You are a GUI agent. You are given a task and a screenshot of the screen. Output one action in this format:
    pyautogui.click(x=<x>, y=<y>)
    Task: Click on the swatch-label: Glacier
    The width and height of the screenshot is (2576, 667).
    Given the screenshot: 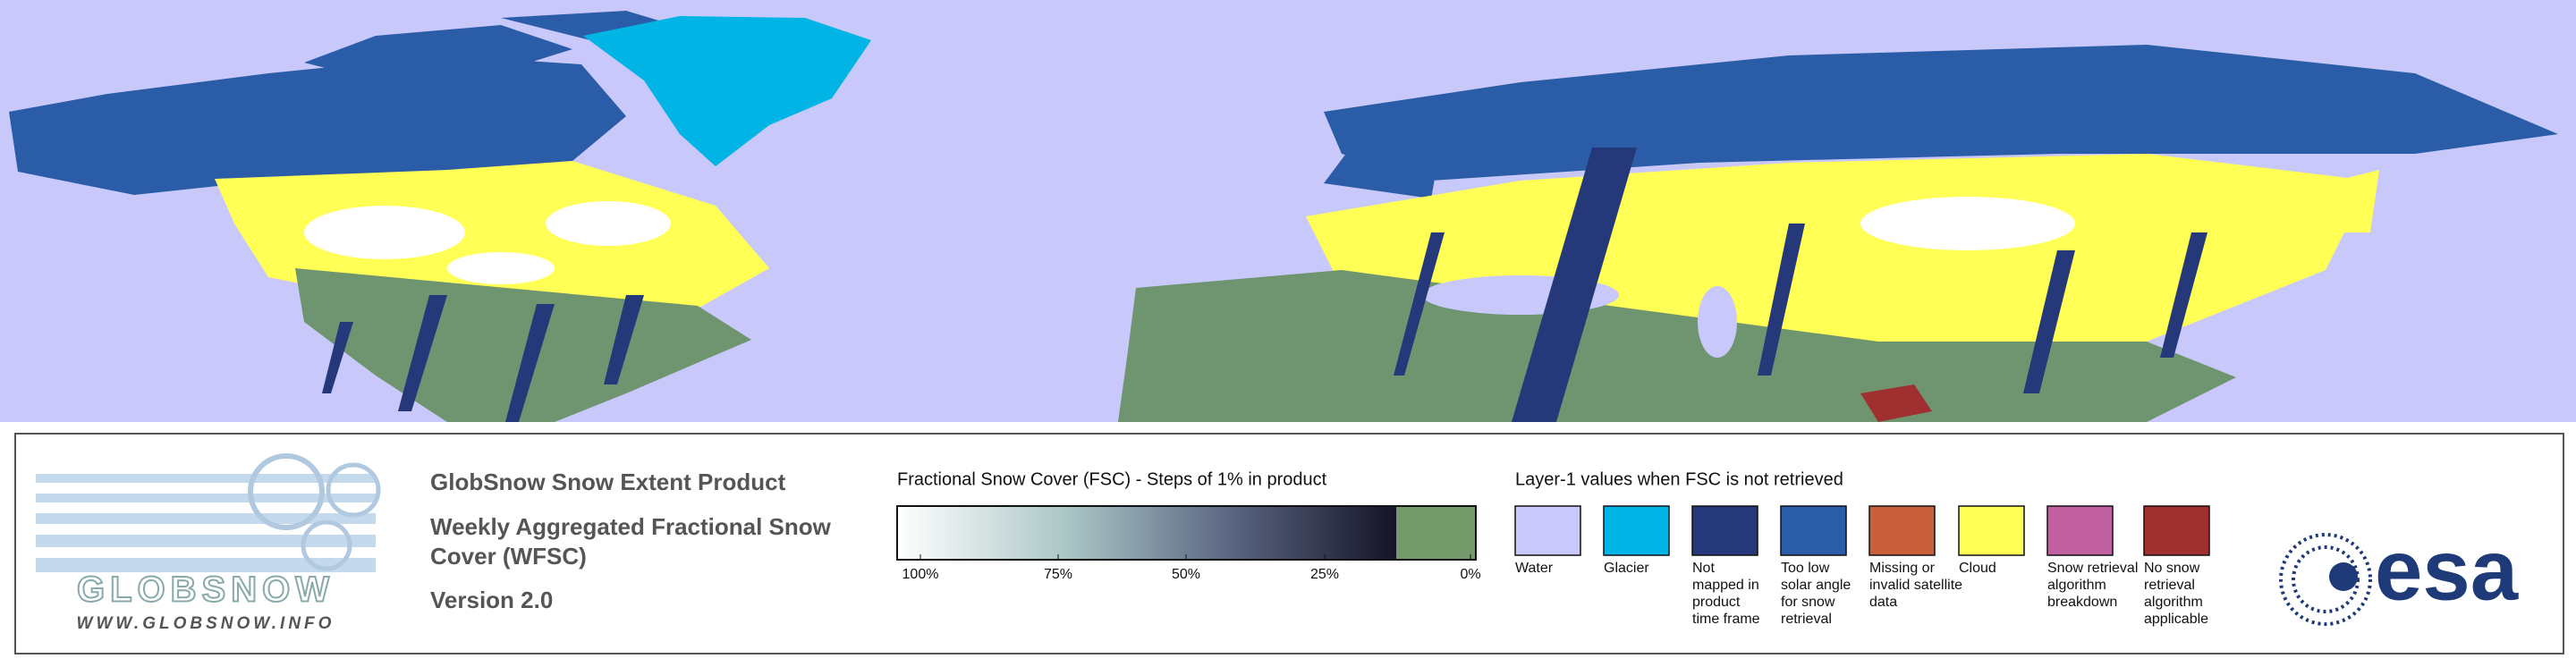 What is the action you would take?
    pyautogui.click(x=1626, y=568)
    